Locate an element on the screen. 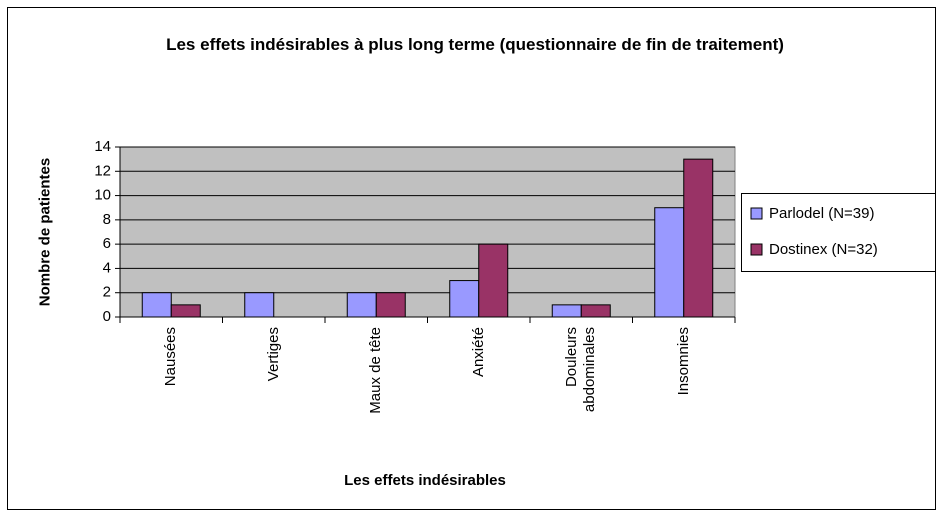  y-tick-label: 14 is located at coordinates (102, 146).